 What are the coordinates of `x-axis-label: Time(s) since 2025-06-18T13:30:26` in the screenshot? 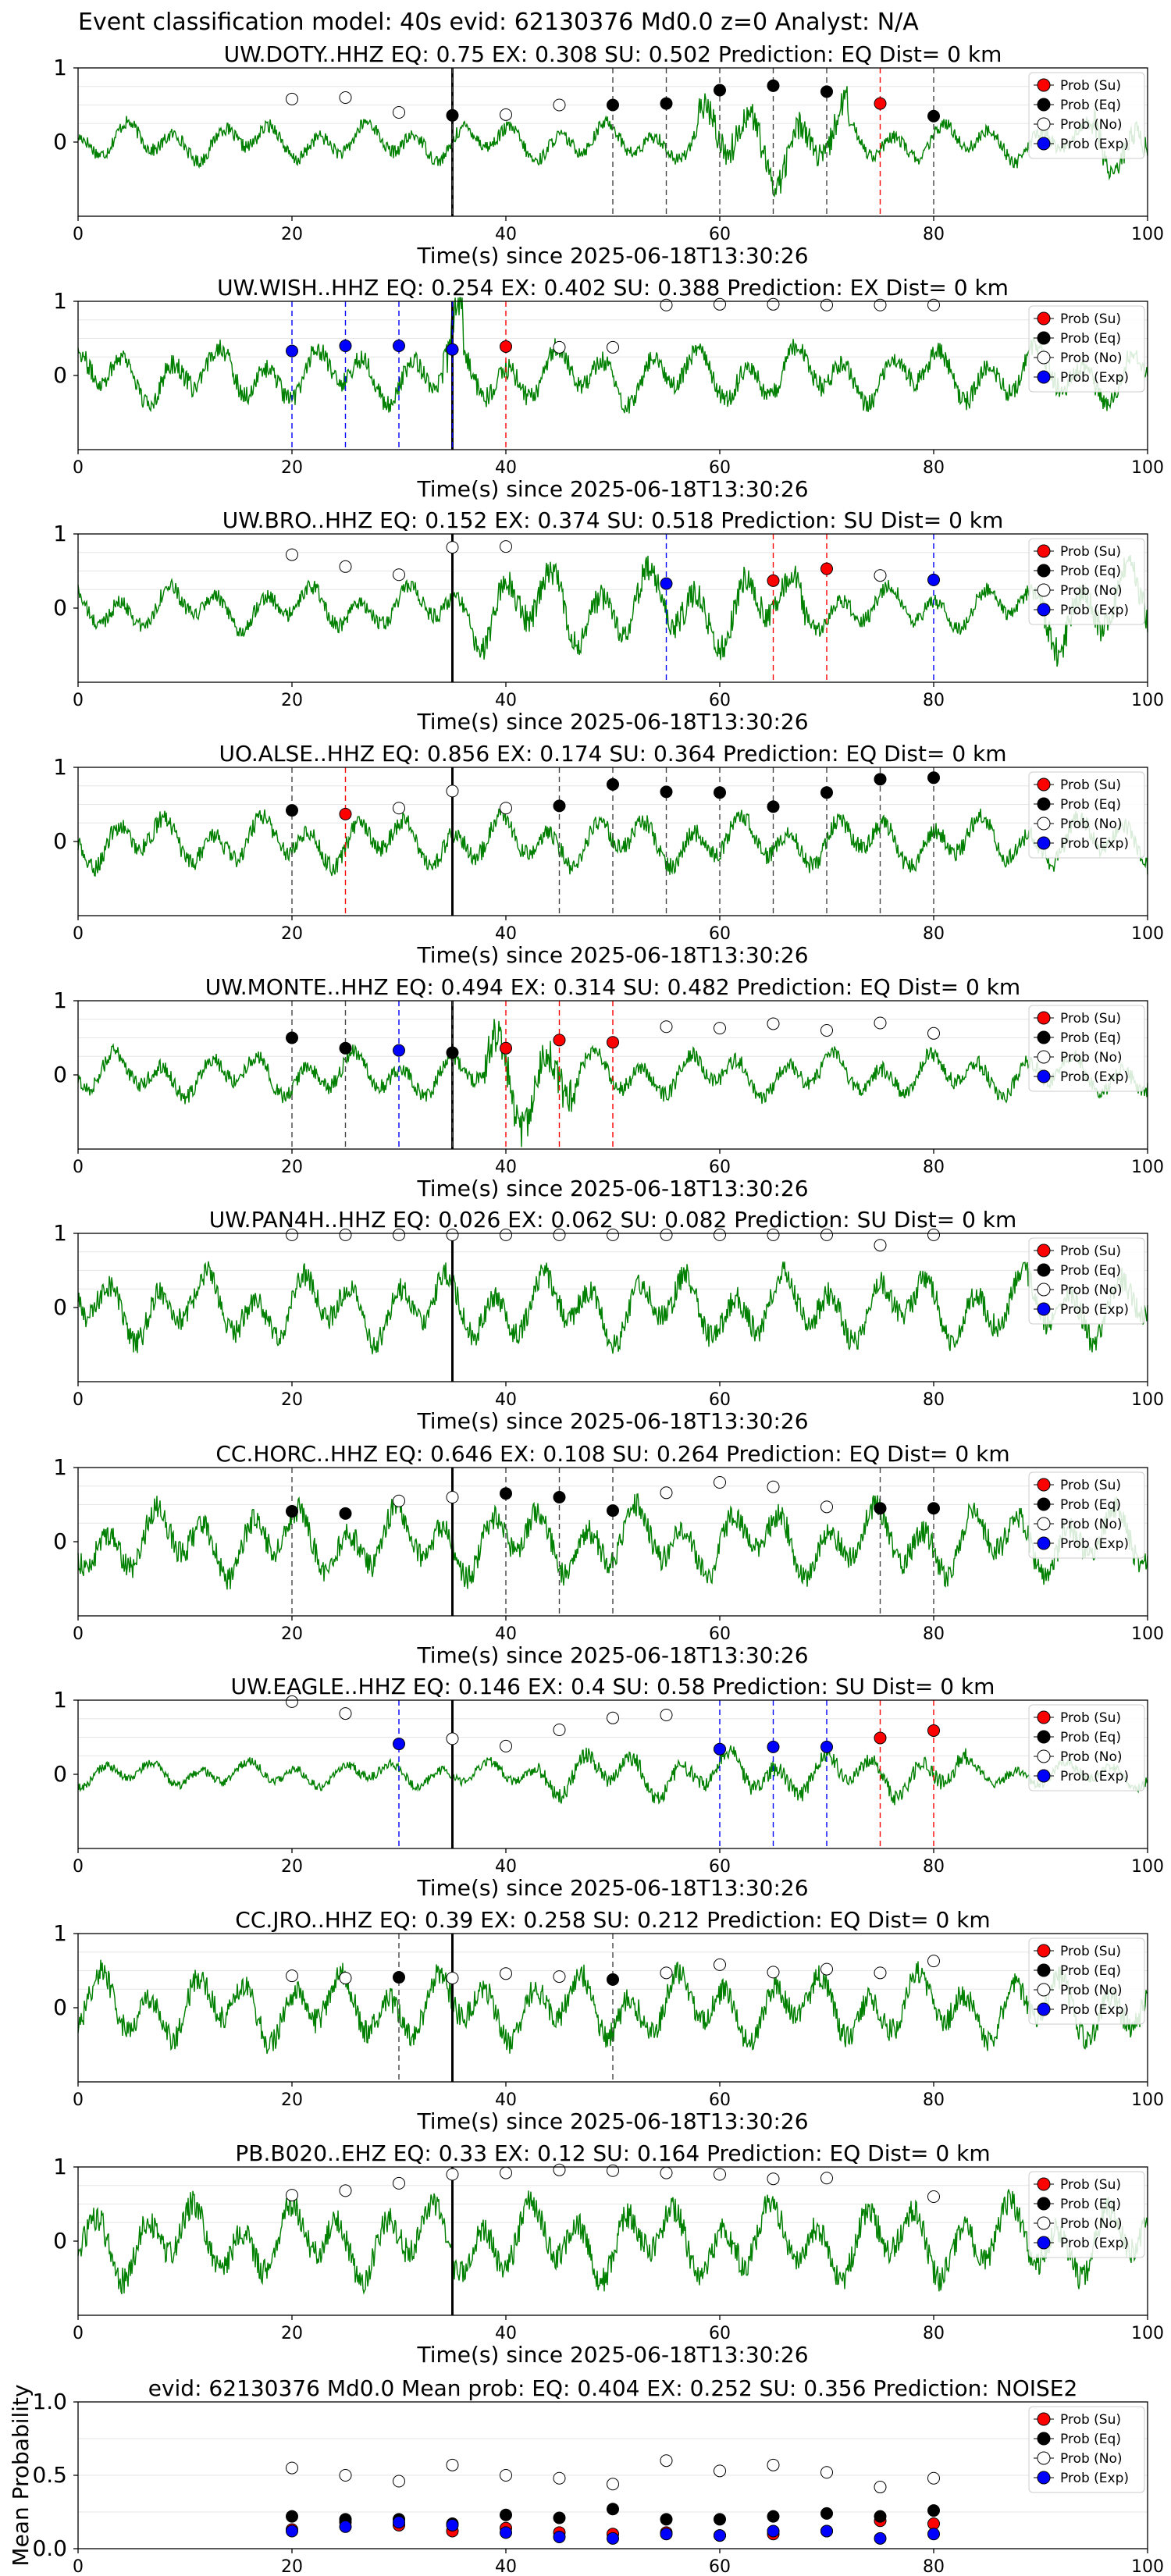 It's located at (612, 722).